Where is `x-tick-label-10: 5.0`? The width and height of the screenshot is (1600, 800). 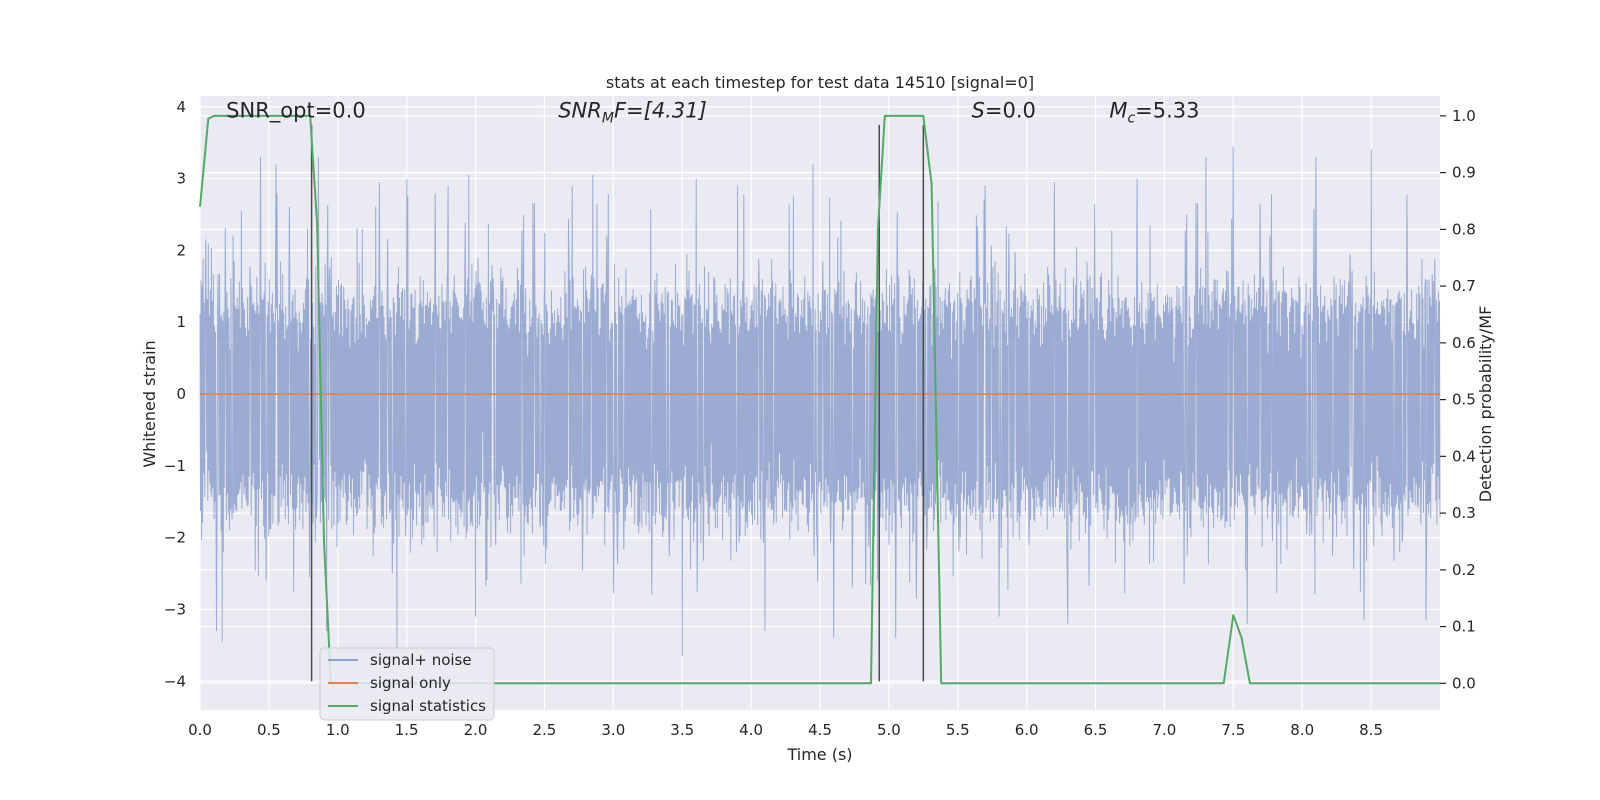 x-tick-label-10: 5.0 is located at coordinates (889, 730).